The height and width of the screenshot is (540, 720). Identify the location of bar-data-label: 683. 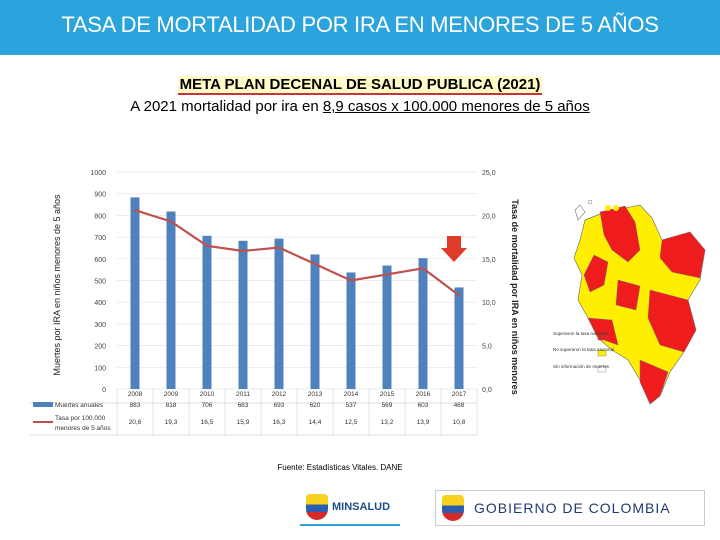
(243, 405).